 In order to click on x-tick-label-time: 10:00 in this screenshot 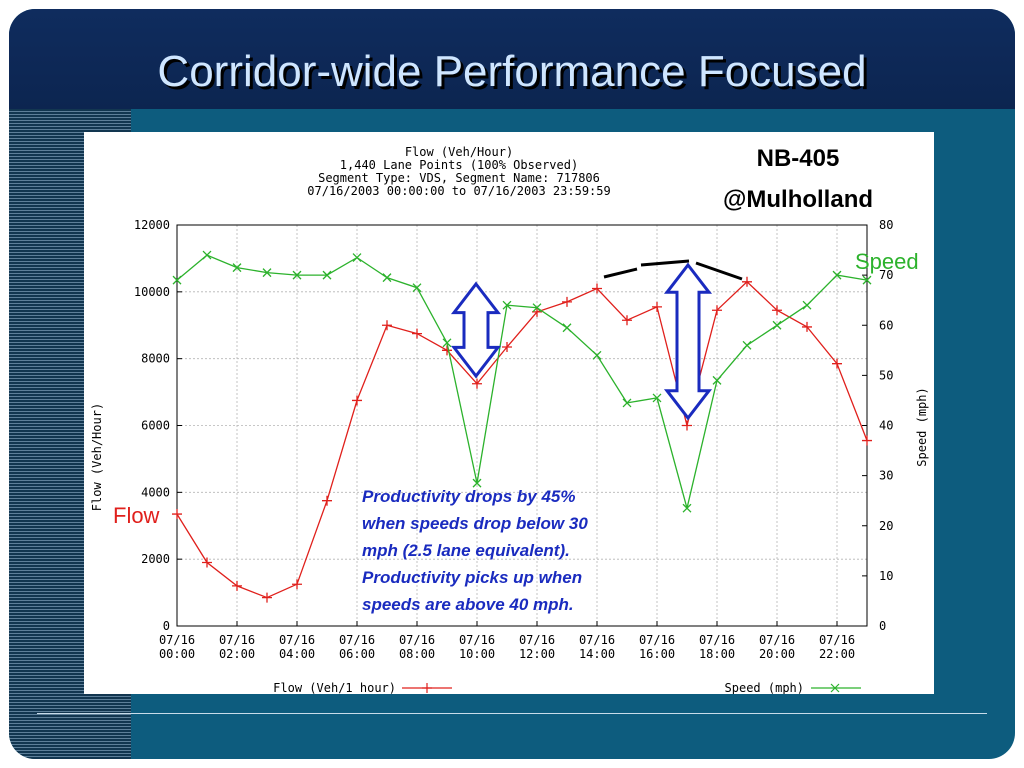, I will do `click(477, 654)`.